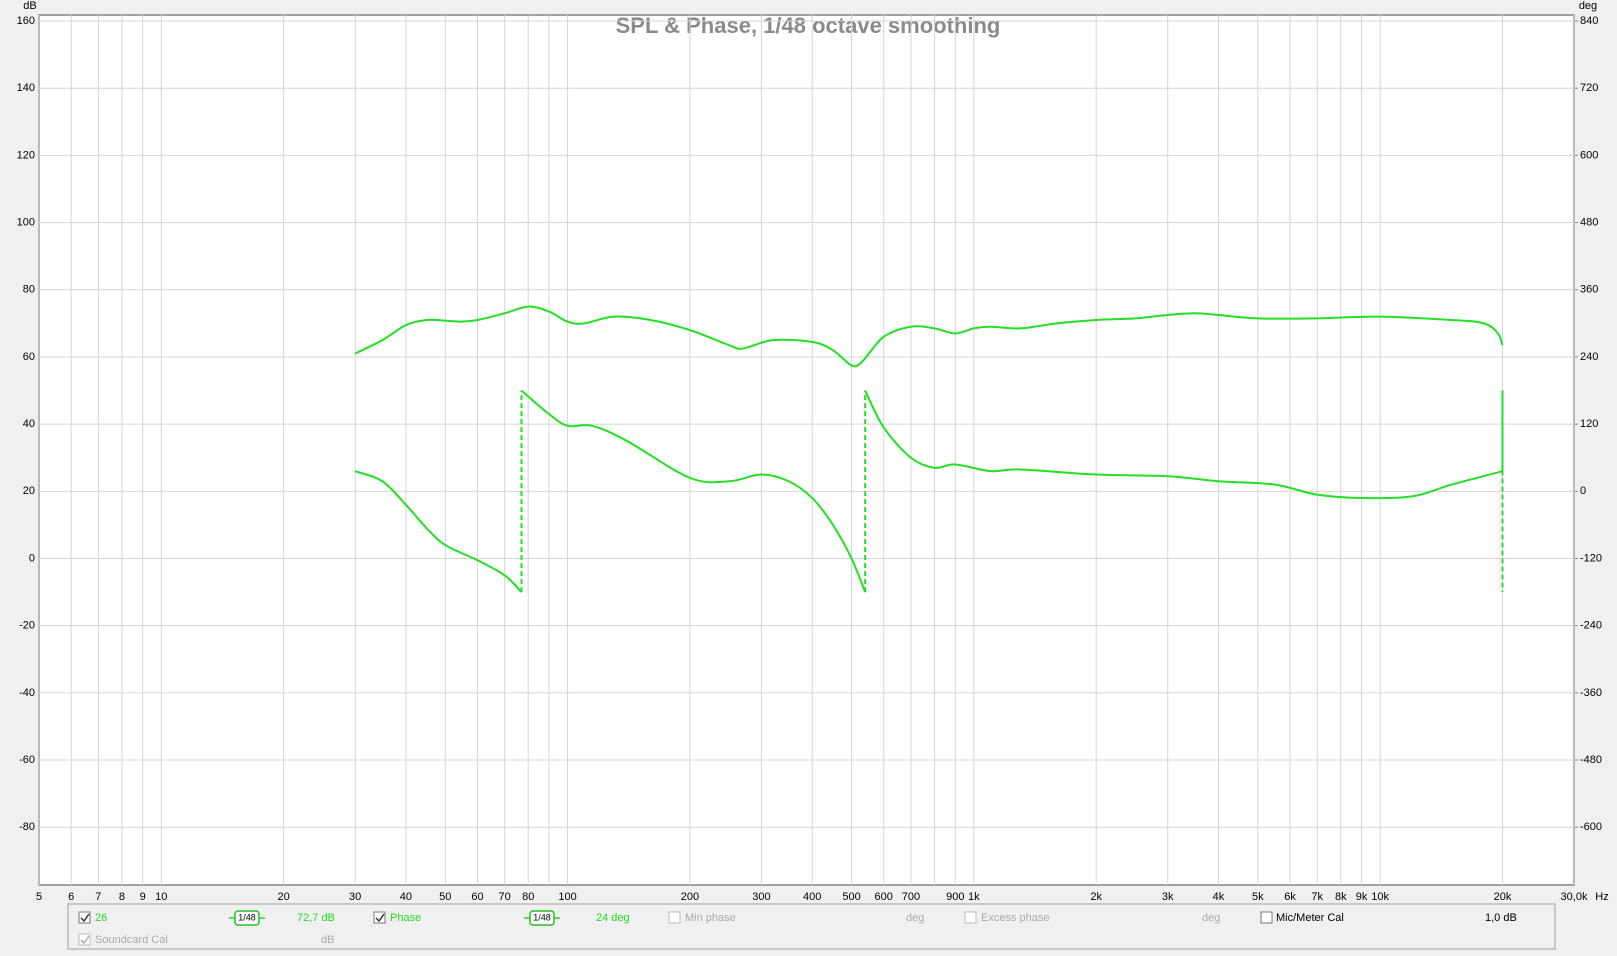 Image resolution: width=1617 pixels, height=956 pixels. Describe the element at coordinates (27, 626) in the screenshot. I see `y-tick-label: -20` at that location.